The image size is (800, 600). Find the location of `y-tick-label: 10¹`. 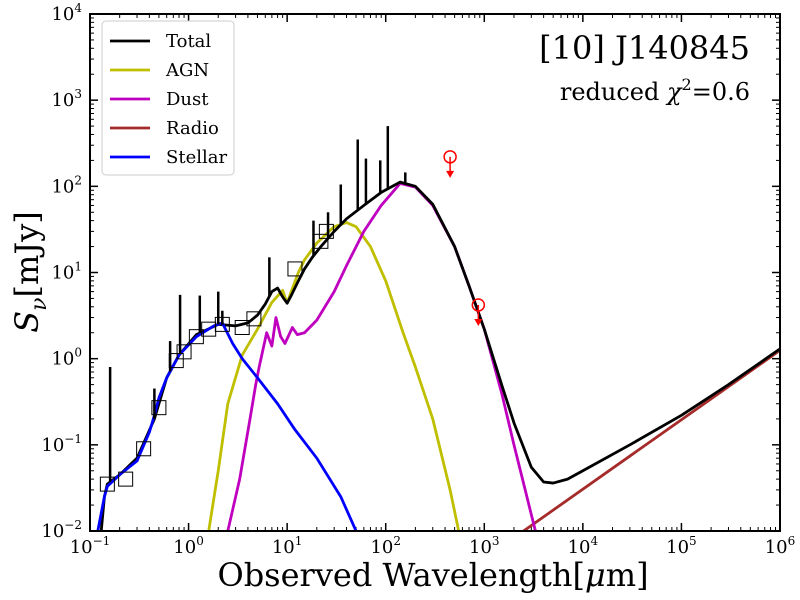

y-tick-label: 10¹ is located at coordinates (66, 272).